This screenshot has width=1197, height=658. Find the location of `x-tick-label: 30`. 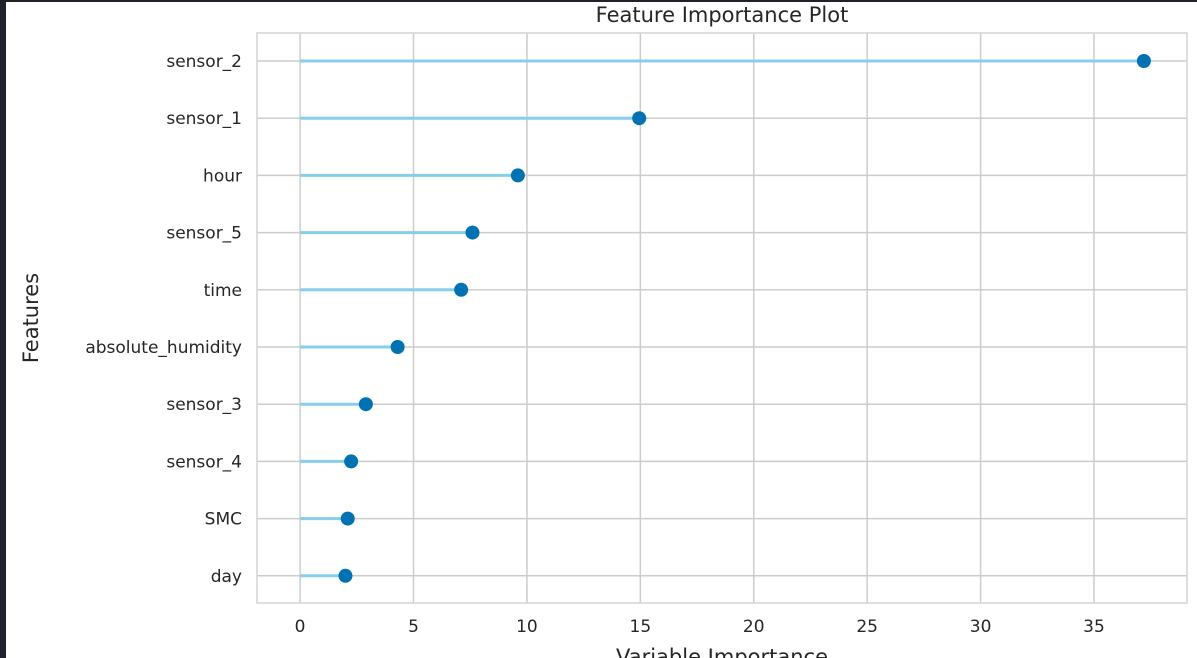

x-tick-label: 30 is located at coordinates (981, 627).